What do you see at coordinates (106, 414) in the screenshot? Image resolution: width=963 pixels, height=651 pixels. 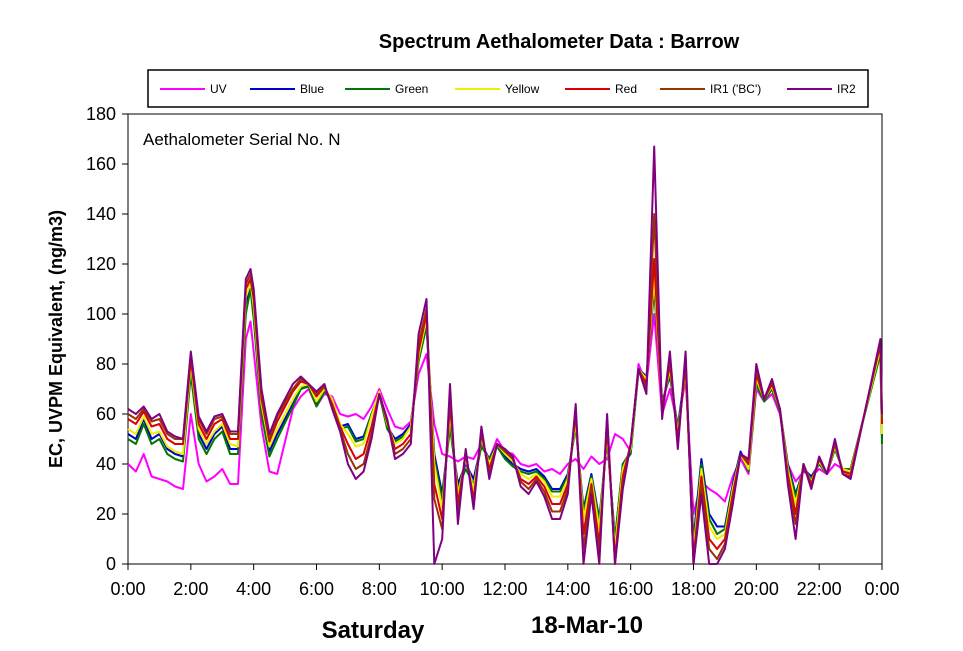 I see `y-tick-label: 60` at bounding box center [106, 414].